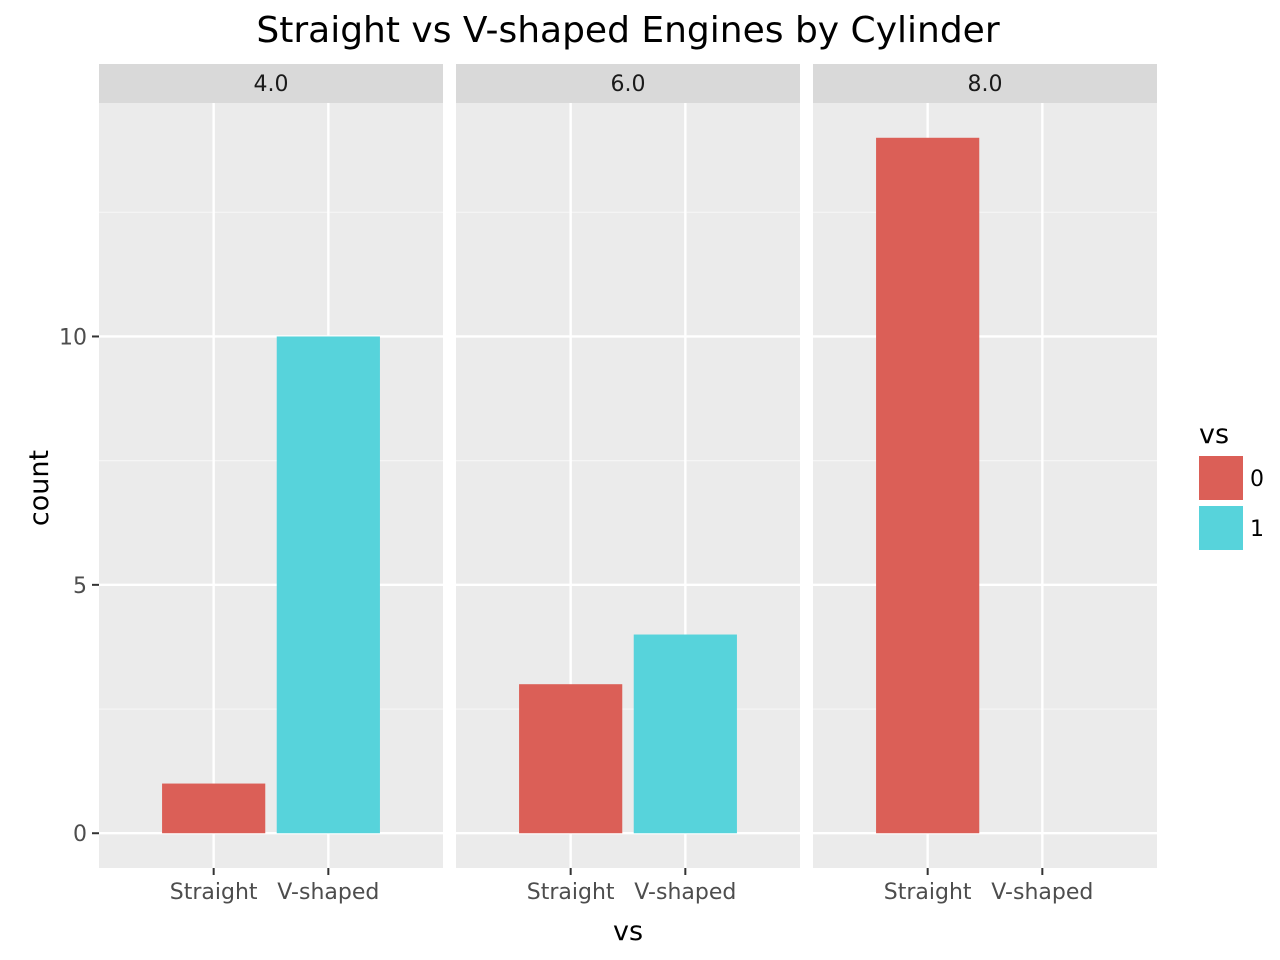 The height and width of the screenshot is (960, 1280). I want to click on legend-label-0: 0, so click(1257, 479).